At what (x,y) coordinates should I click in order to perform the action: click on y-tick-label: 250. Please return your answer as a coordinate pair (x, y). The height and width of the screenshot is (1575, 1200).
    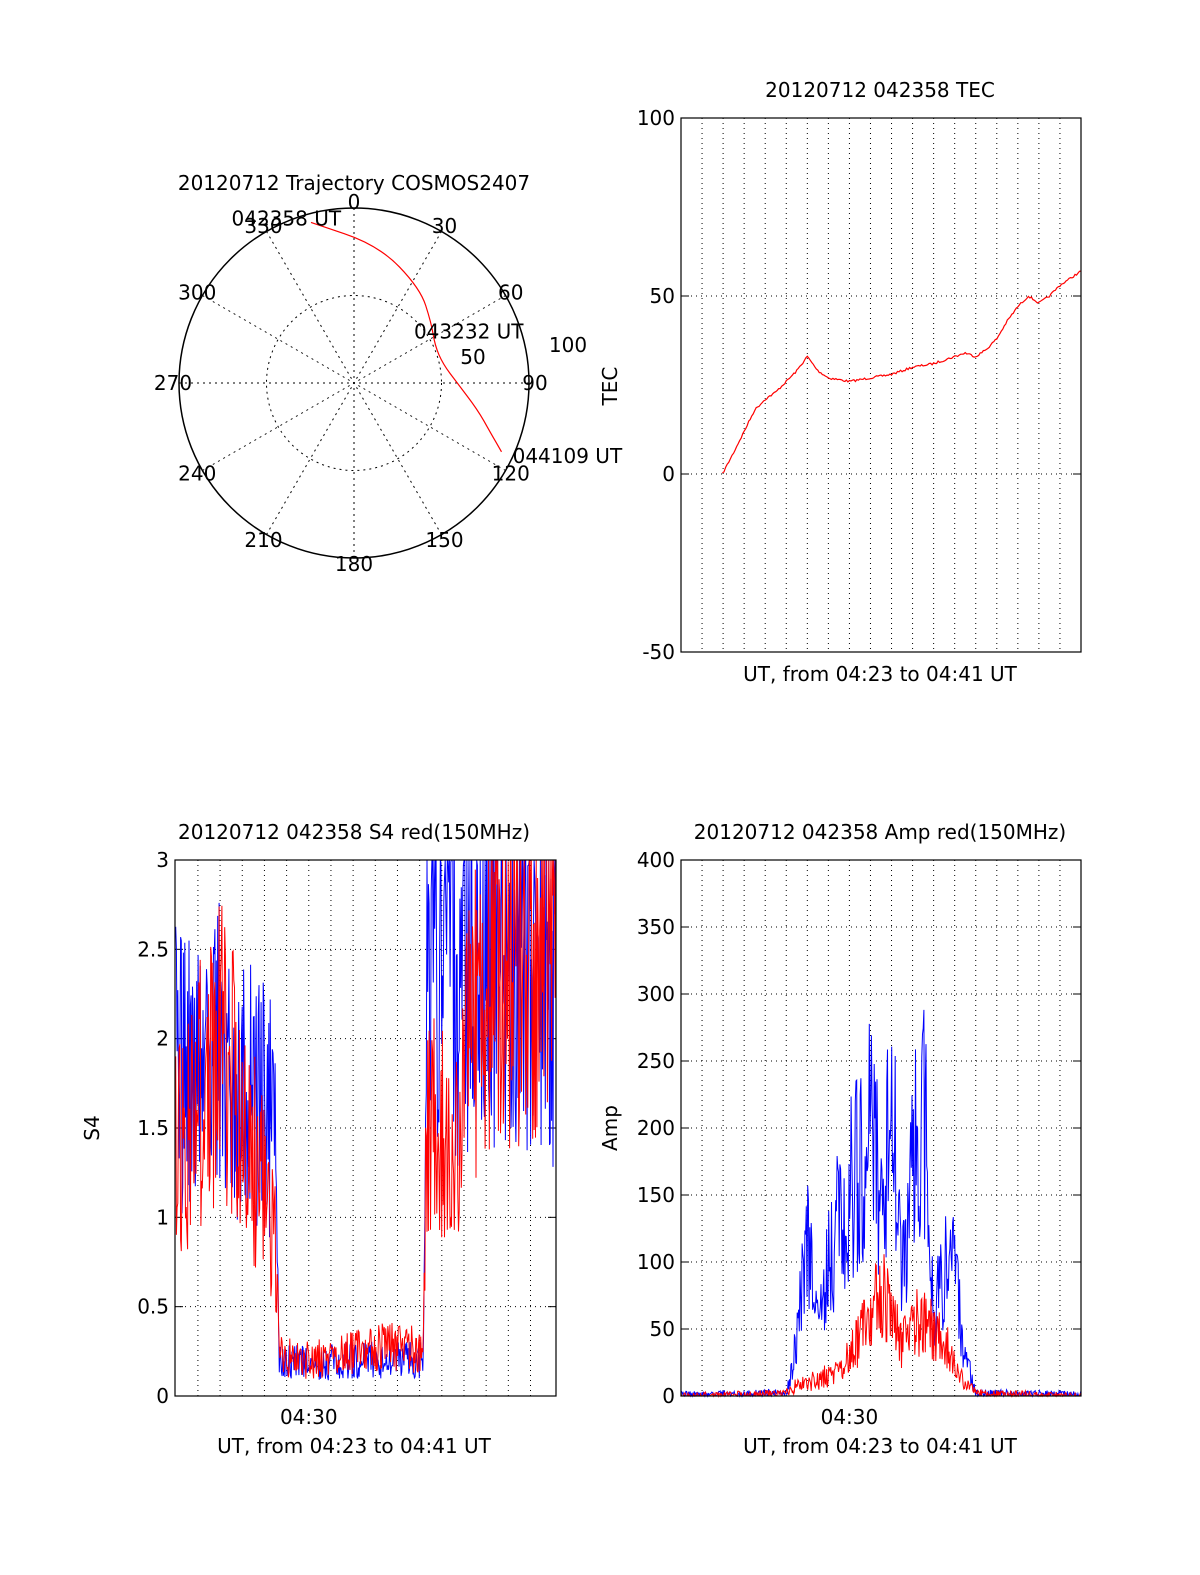
    Looking at the image, I should click on (656, 1061).